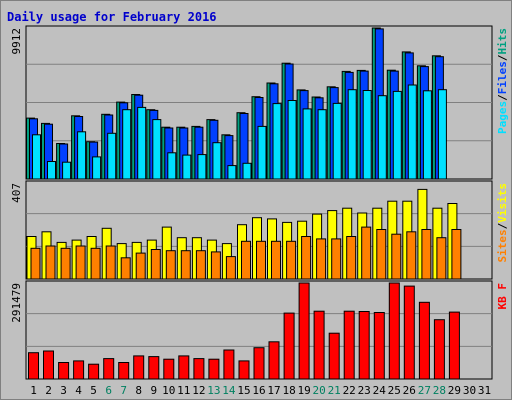 The width and height of the screenshot is (512, 401). What do you see at coordinates (153, 390) in the screenshot?
I see `day-label: 9` at bounding box center [153, 390].